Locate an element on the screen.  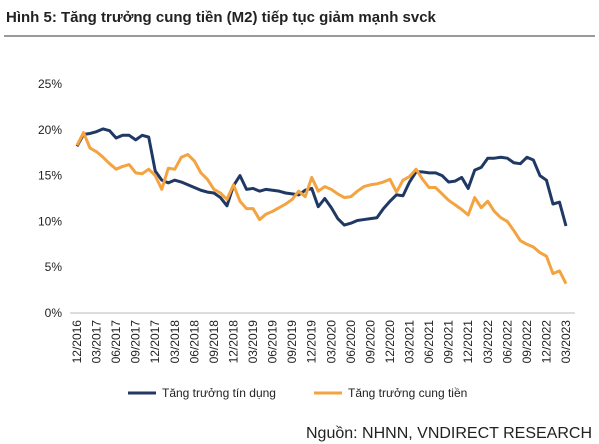
x-tick-label: 09/2018 is located at coordinates (214, 342).